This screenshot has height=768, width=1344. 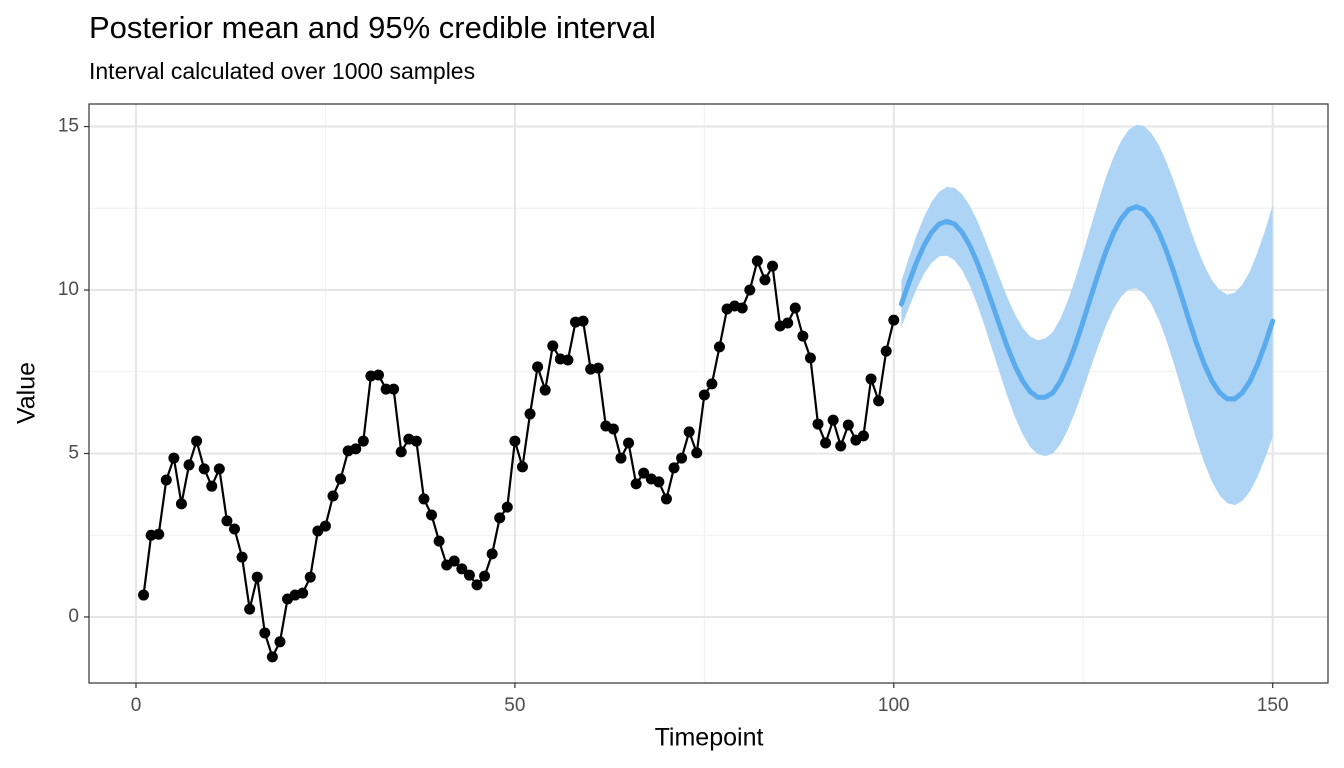 I want to click on chart-subtitle: Interval calculated over 1000 samples, so click(x=282, y=71).